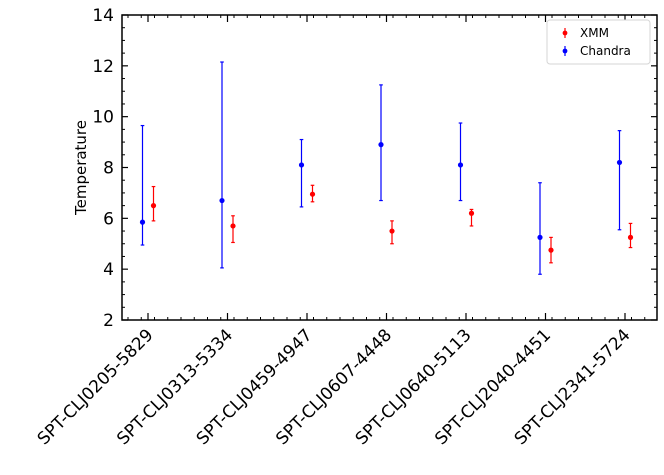 The width and height of the screenshot is (664, 475). I want to click on legend-label: Chandra, so click(605, 51).